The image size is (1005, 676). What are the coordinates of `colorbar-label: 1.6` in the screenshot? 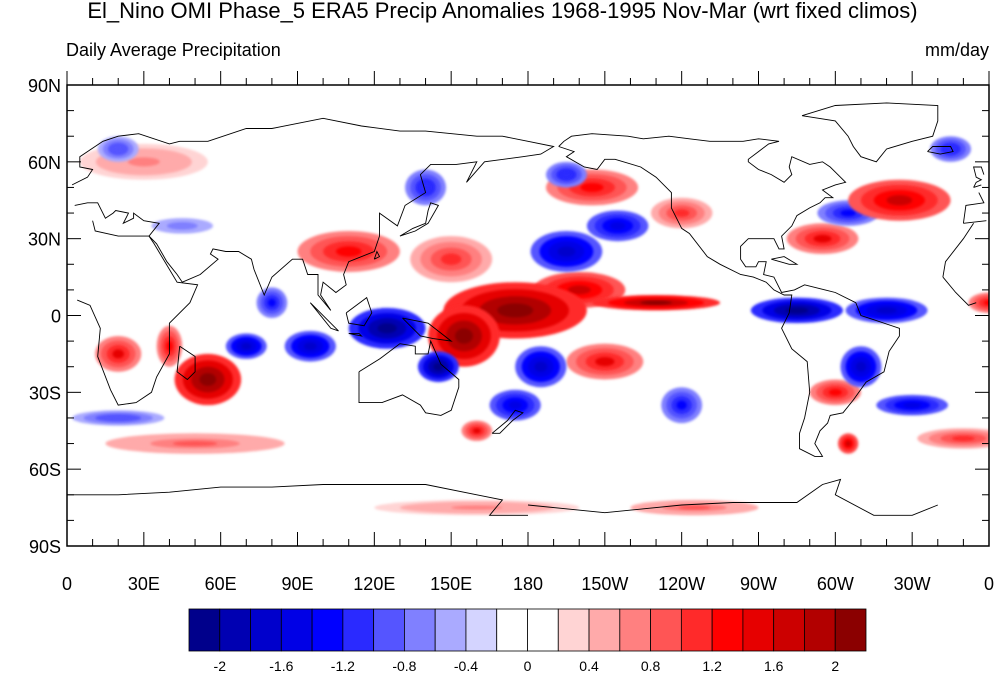 It's located at (774, 666).